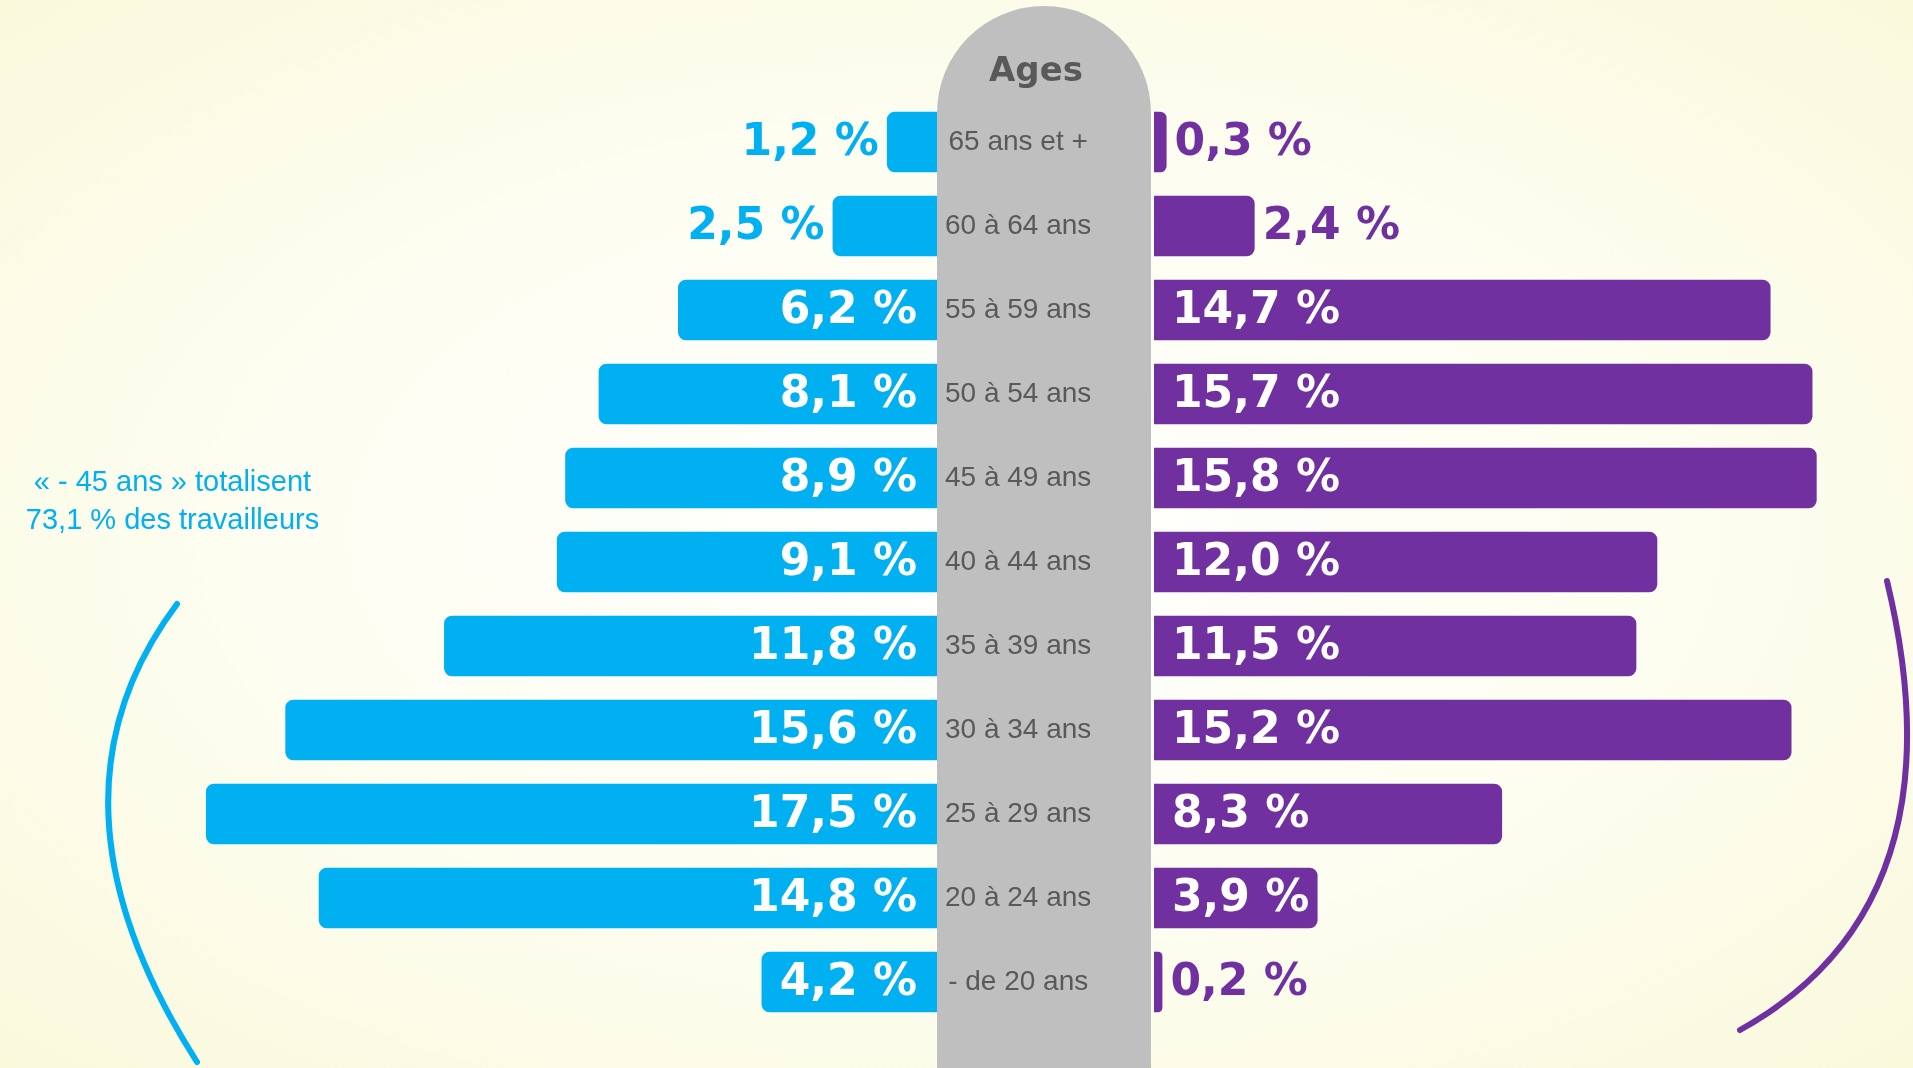 This screenshot has height=1068, width=1913. What do you see at coordinates (1018, 224) in the screenshot?
I see `y-tick-label: 60 à 64 ans` at bounding box center [1018, 224].